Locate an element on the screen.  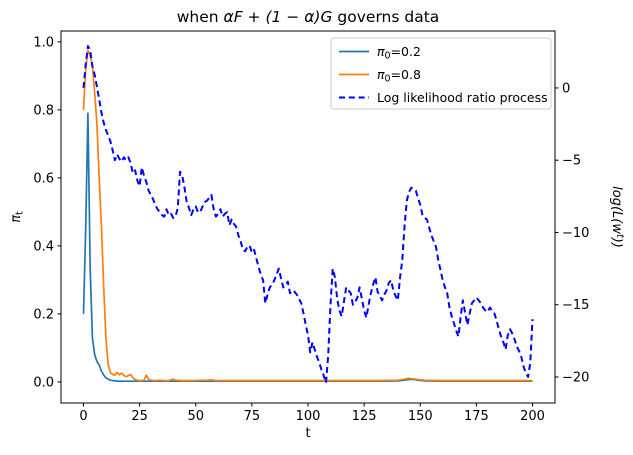
y-right-label-pre: log(L(w is located at coordinates (616, 210).